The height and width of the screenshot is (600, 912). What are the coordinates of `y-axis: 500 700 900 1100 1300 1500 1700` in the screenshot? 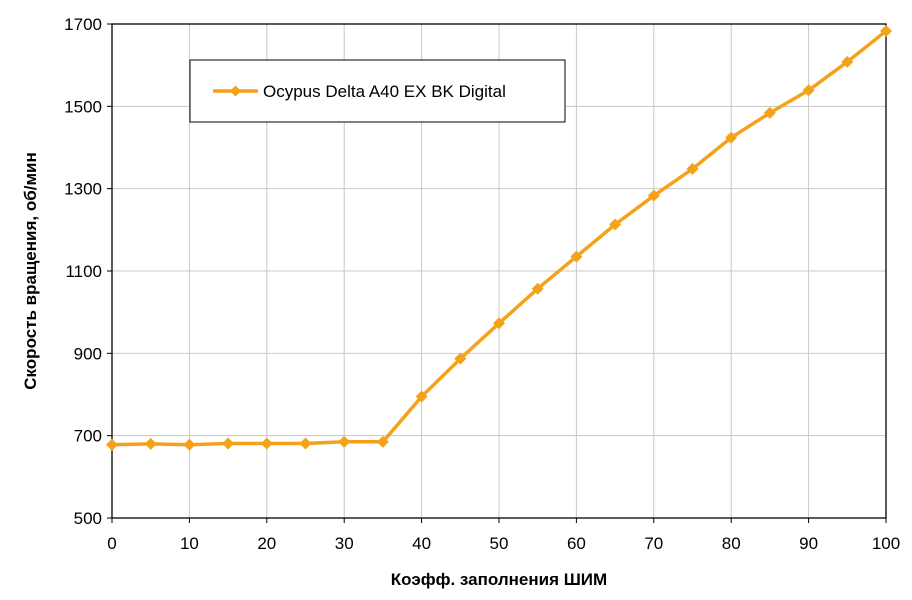 It's located at (88, 271).